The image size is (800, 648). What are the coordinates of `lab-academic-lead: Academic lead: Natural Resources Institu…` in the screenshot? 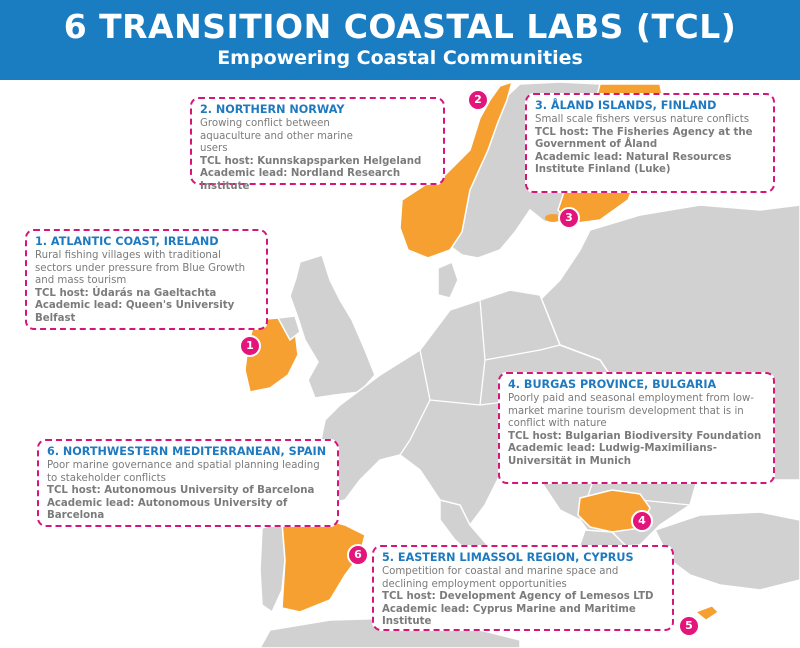 It's located at (633, 163).